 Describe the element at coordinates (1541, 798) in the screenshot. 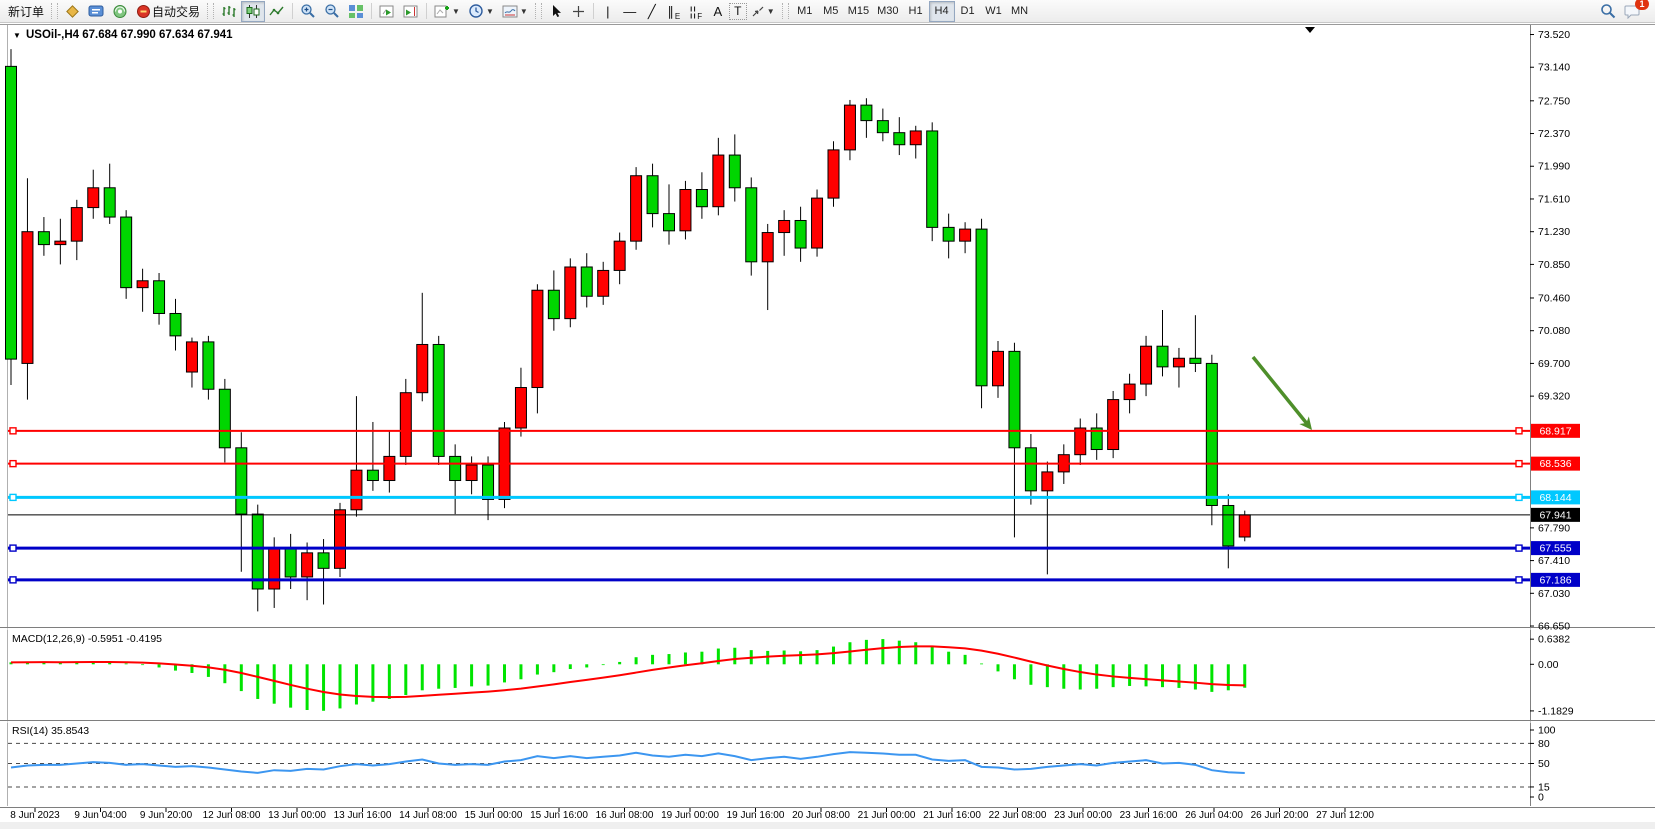

I see `rsi-tick-label: 0` at that location.